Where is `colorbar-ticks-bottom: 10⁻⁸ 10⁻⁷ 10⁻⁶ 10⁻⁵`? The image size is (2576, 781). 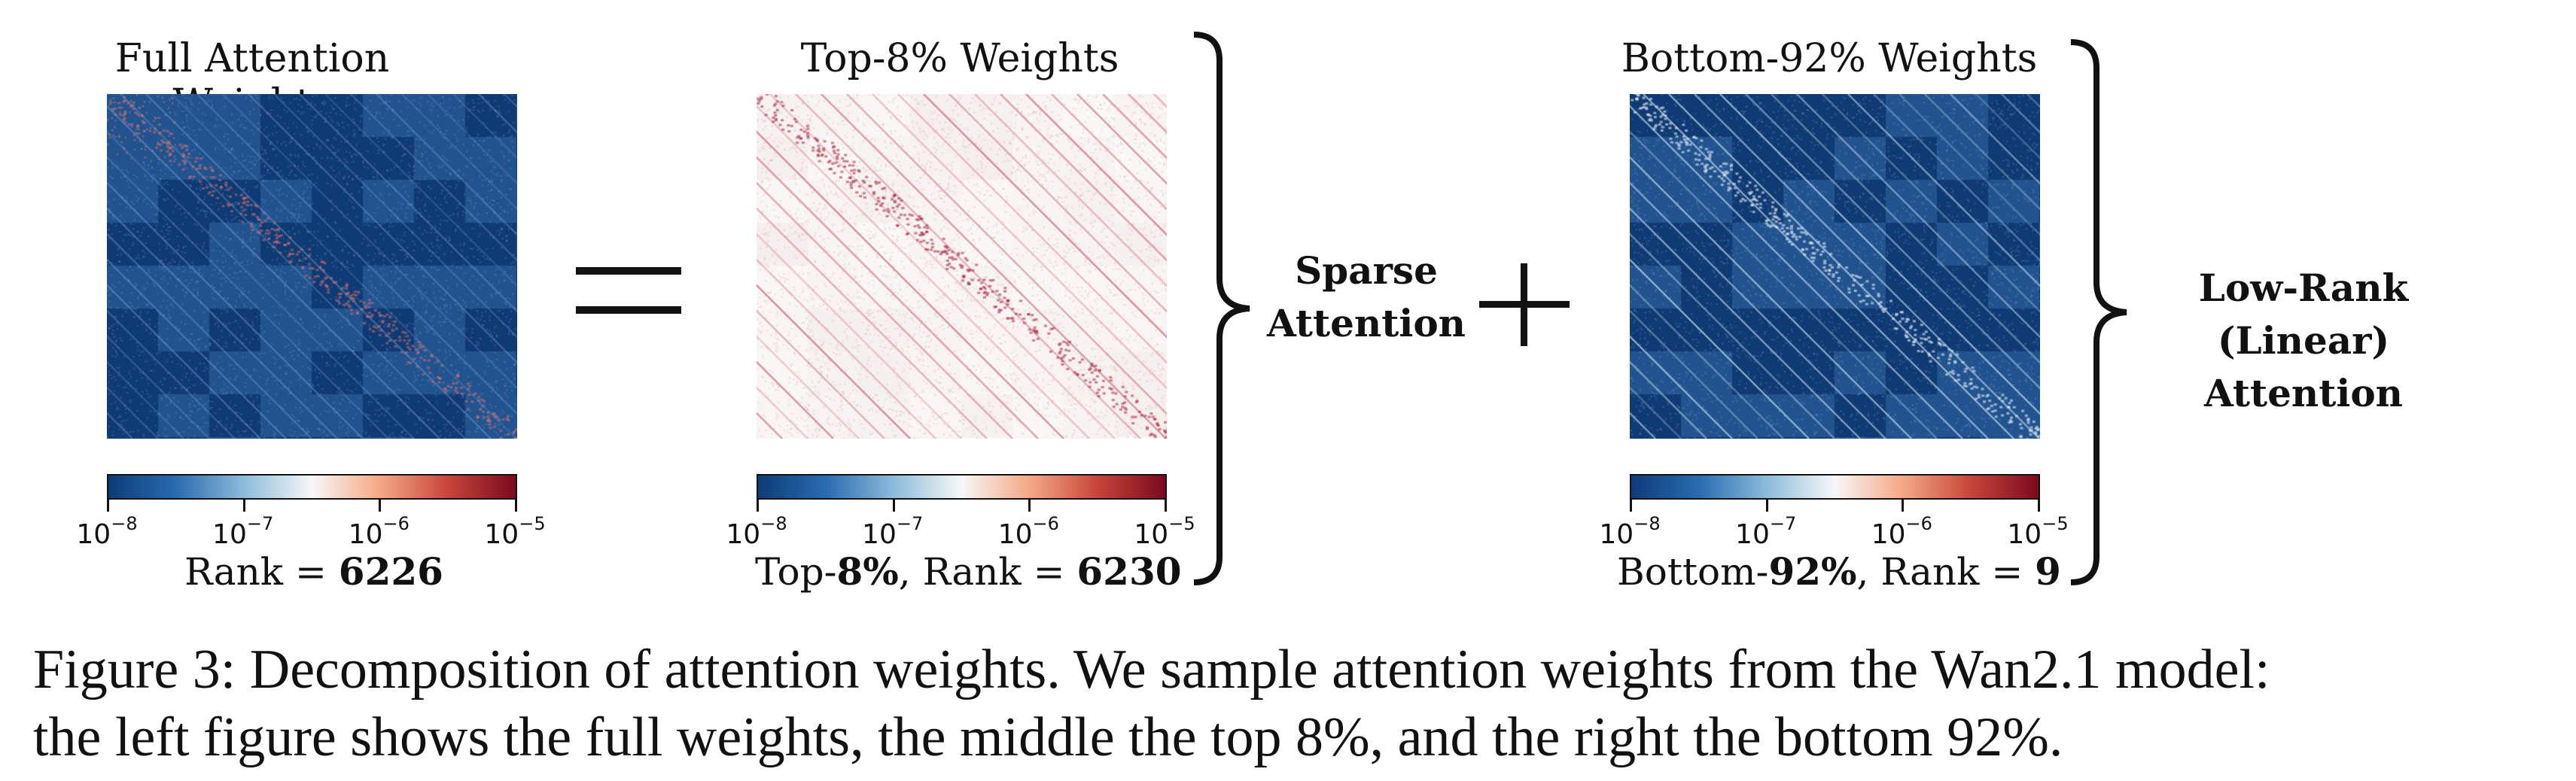
colorbar-ticks-bottom: 10⁻⁸ 10⁻⁷ 10⁻⁶ 10⁻⁵ is located at coordinates (1834, 525).